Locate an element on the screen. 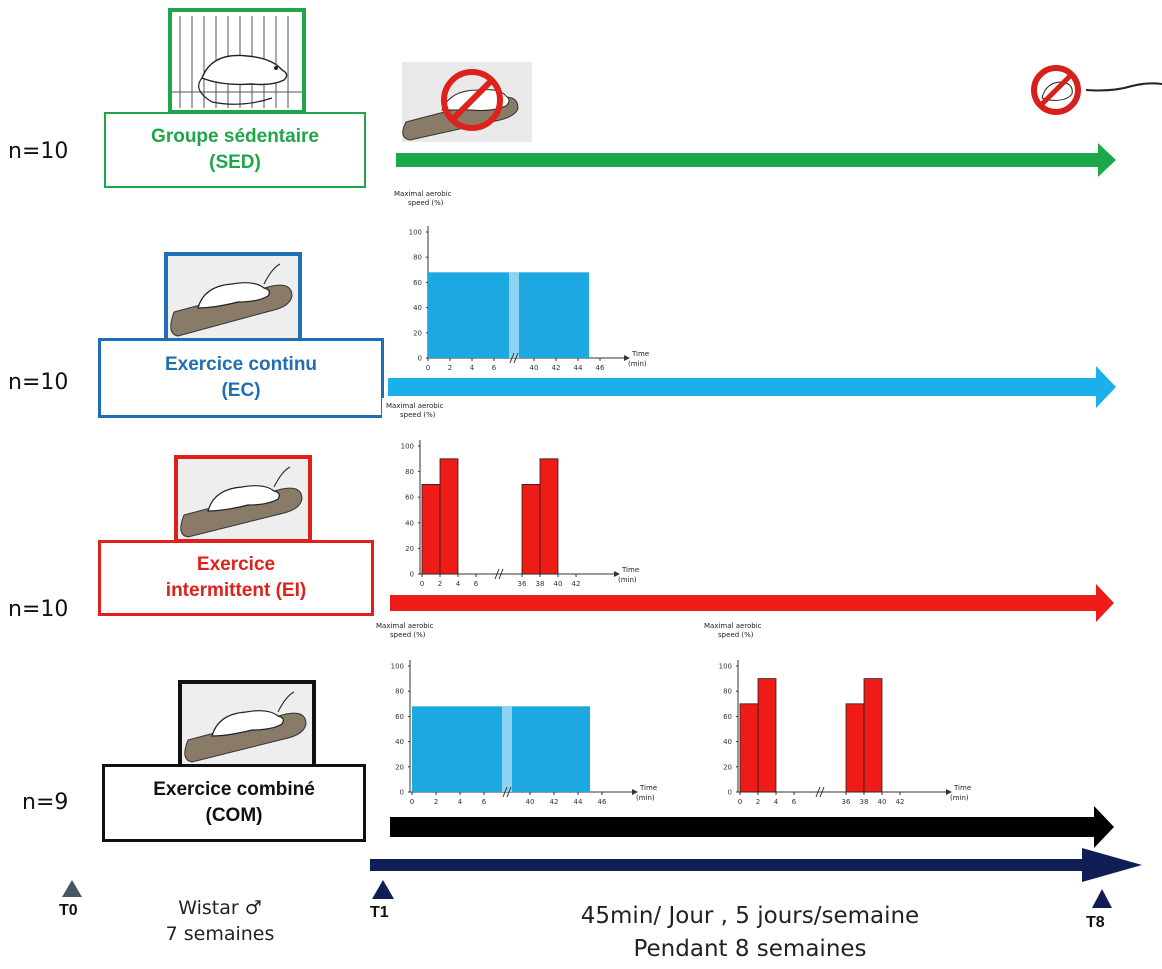  y-tick-label: 0 is located at coordinates (402, 793).